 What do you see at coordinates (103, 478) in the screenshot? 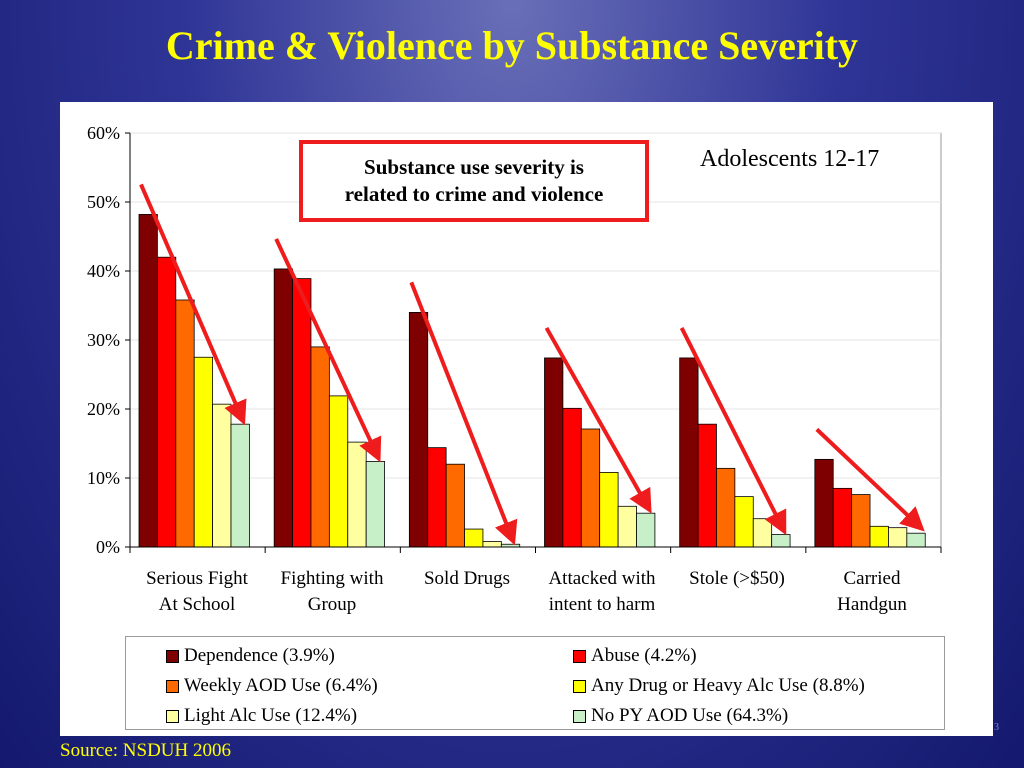
I see `y-tick-label: 10%` at bounding box center [103, 478].